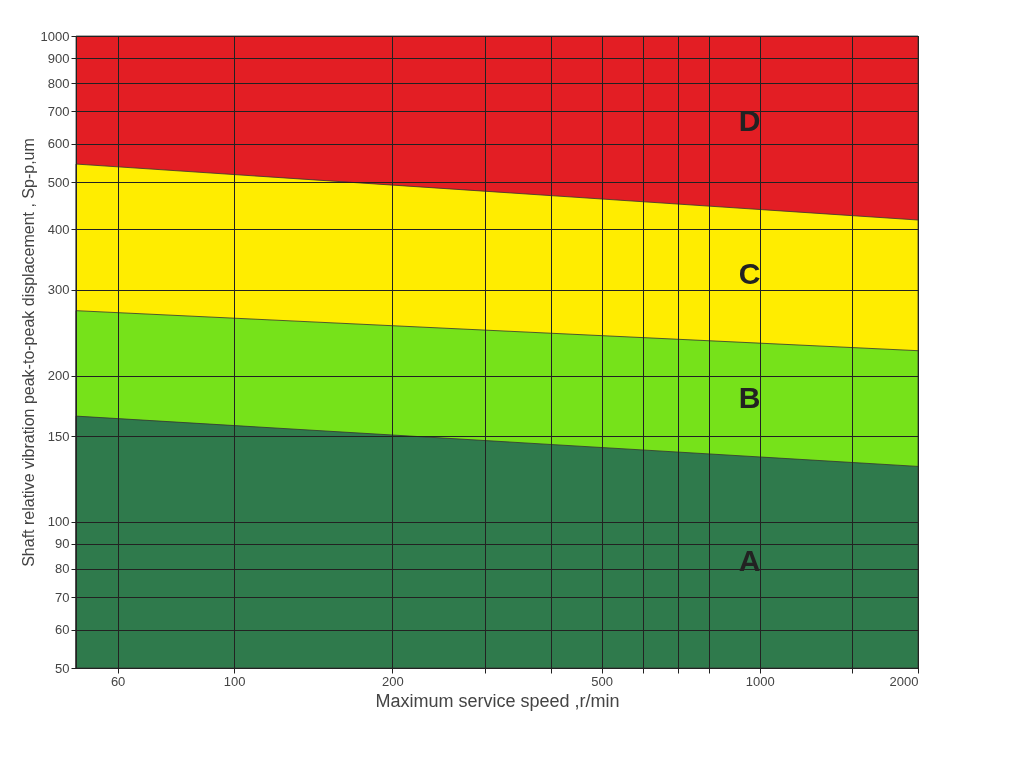 This screenshot has width=1017, height=781. What do you see at coordinates (62, 597) in the screenshot?
I see `y-tick-label: 70` at bounding box center [62, 597].